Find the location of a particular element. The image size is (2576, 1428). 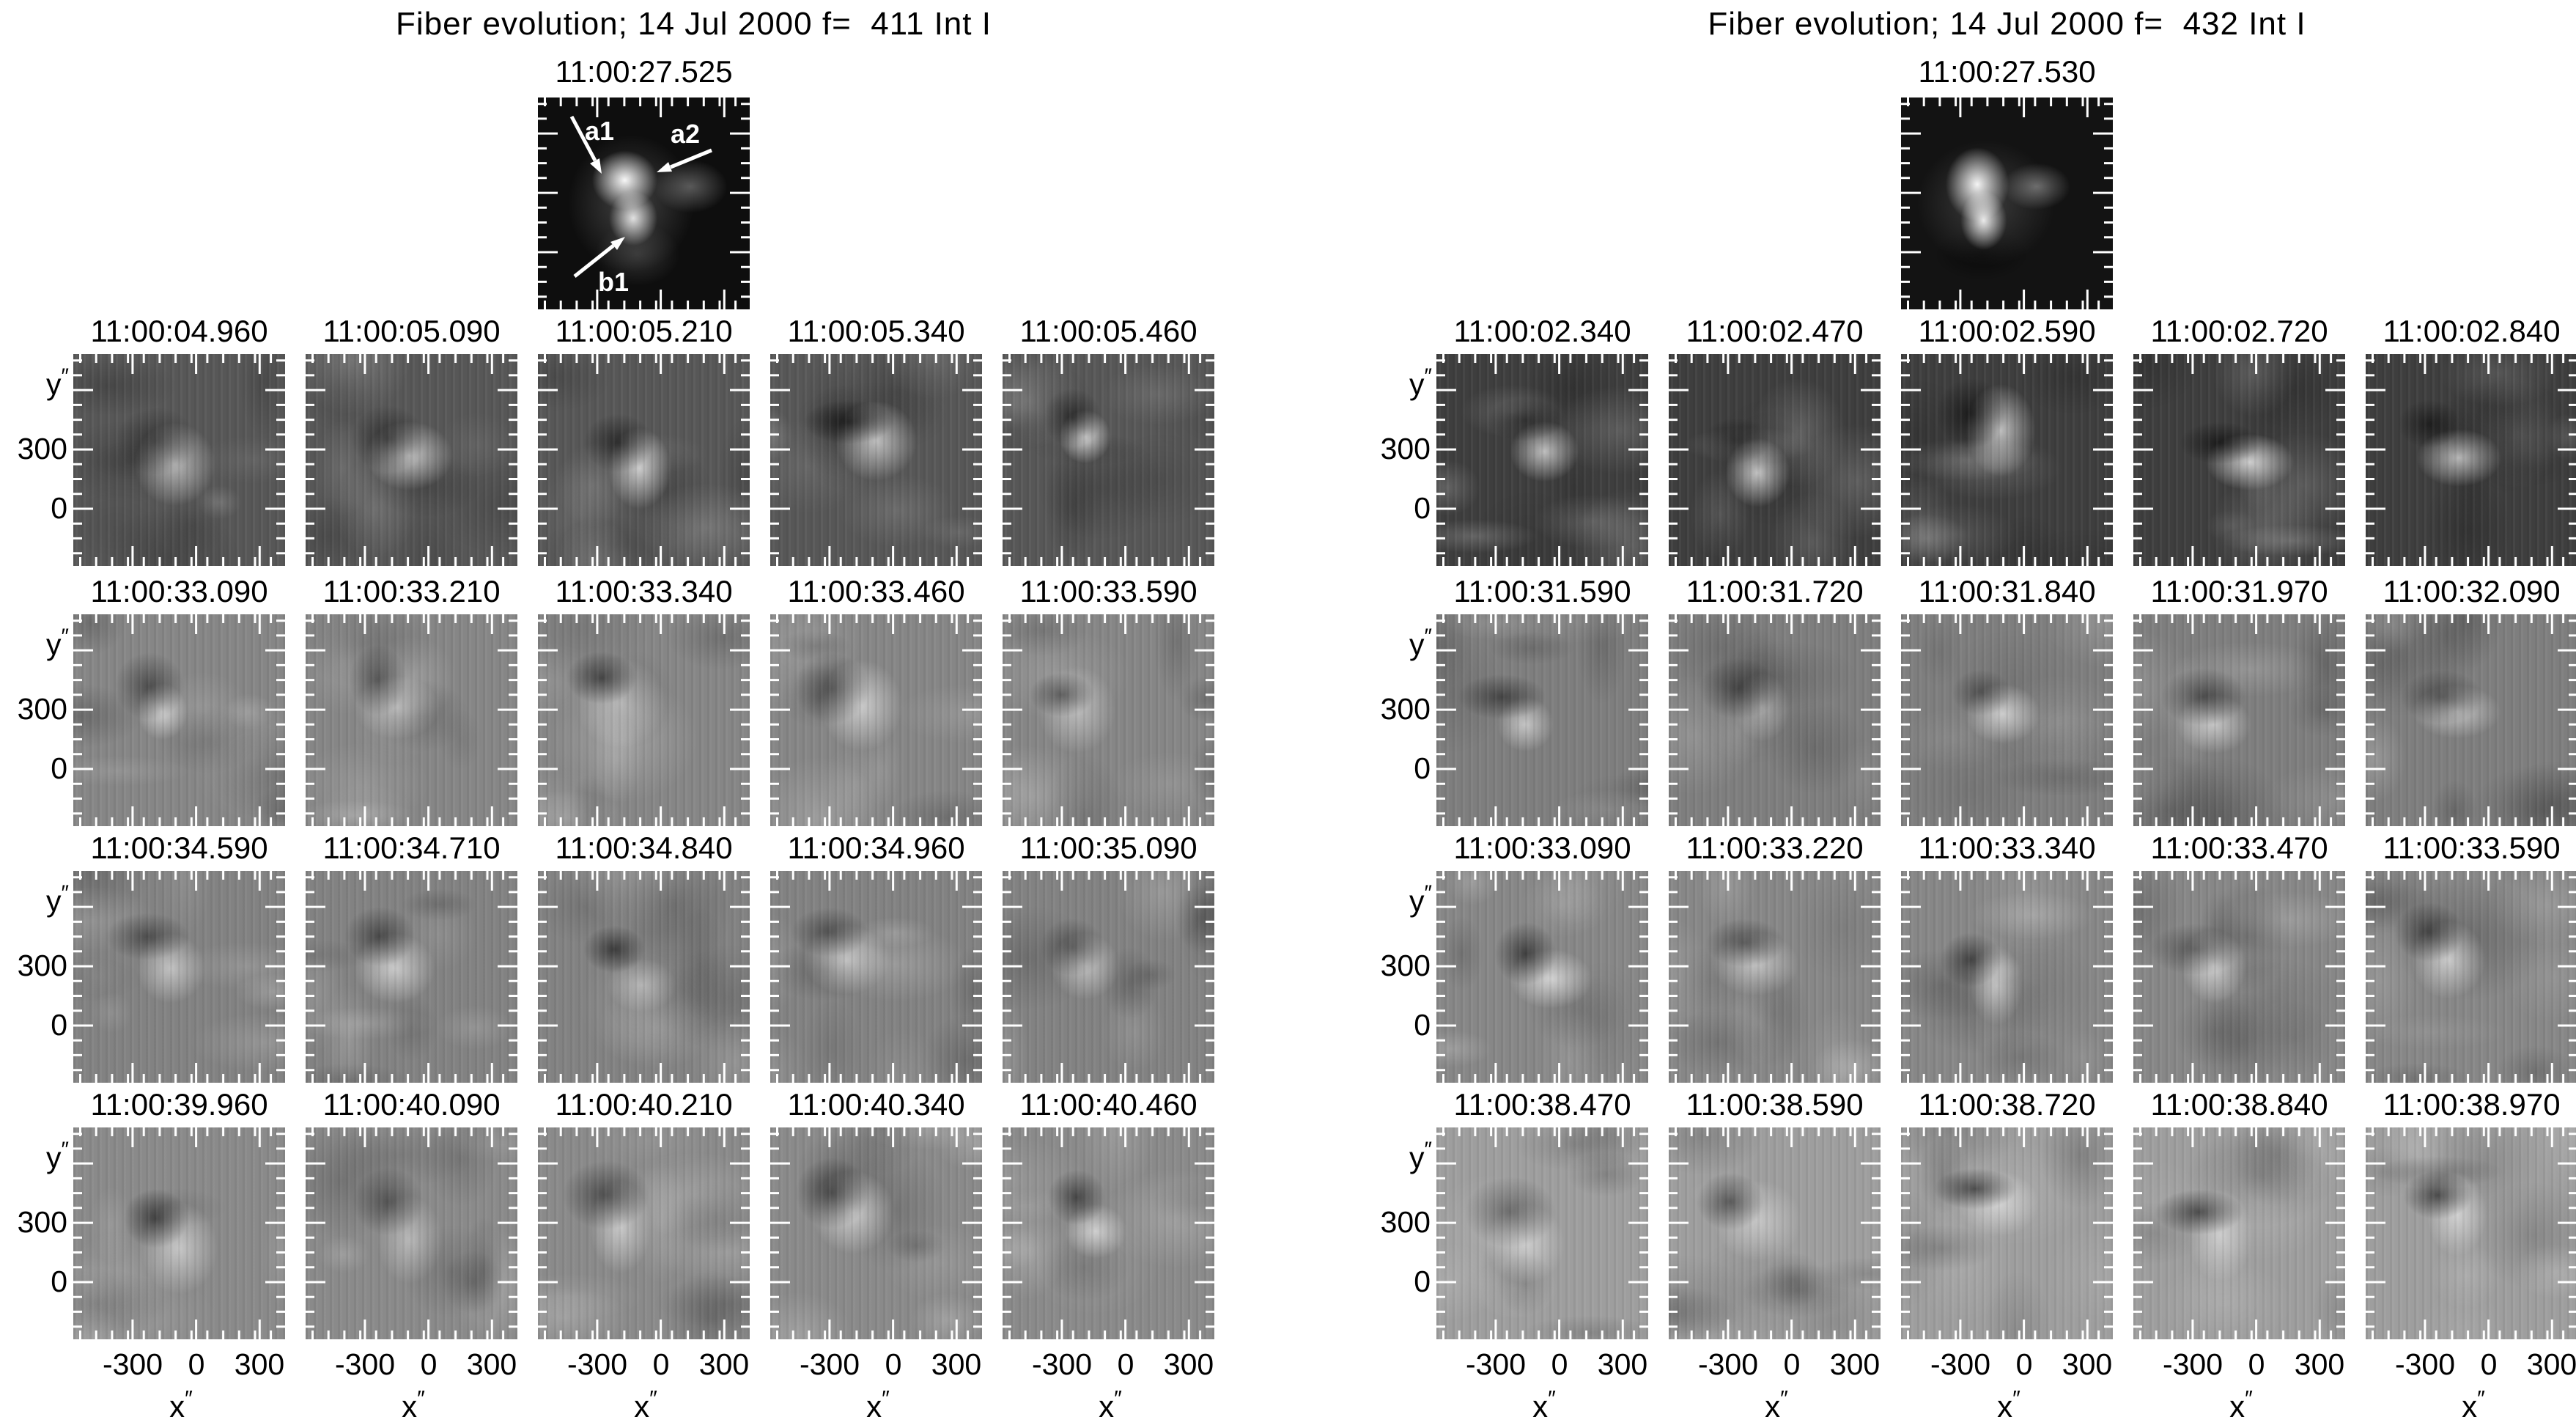

frame-time: 11:00:33.590 is located at coordinates (1108, 591).